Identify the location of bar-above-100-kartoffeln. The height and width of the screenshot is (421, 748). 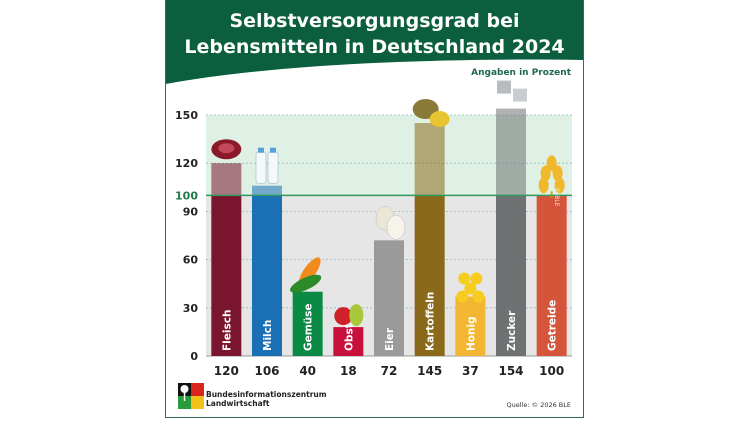
(429, 159).